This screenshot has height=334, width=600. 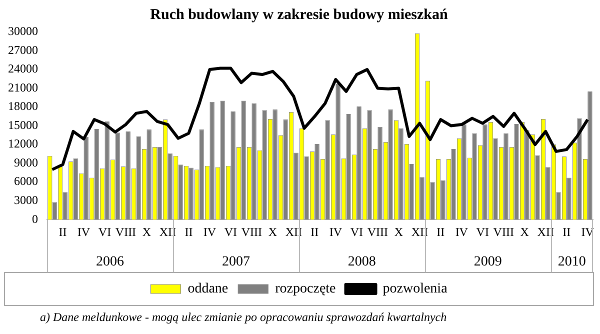 I want to click on legend-label: pozwolenia, so click(x=415, y=289).